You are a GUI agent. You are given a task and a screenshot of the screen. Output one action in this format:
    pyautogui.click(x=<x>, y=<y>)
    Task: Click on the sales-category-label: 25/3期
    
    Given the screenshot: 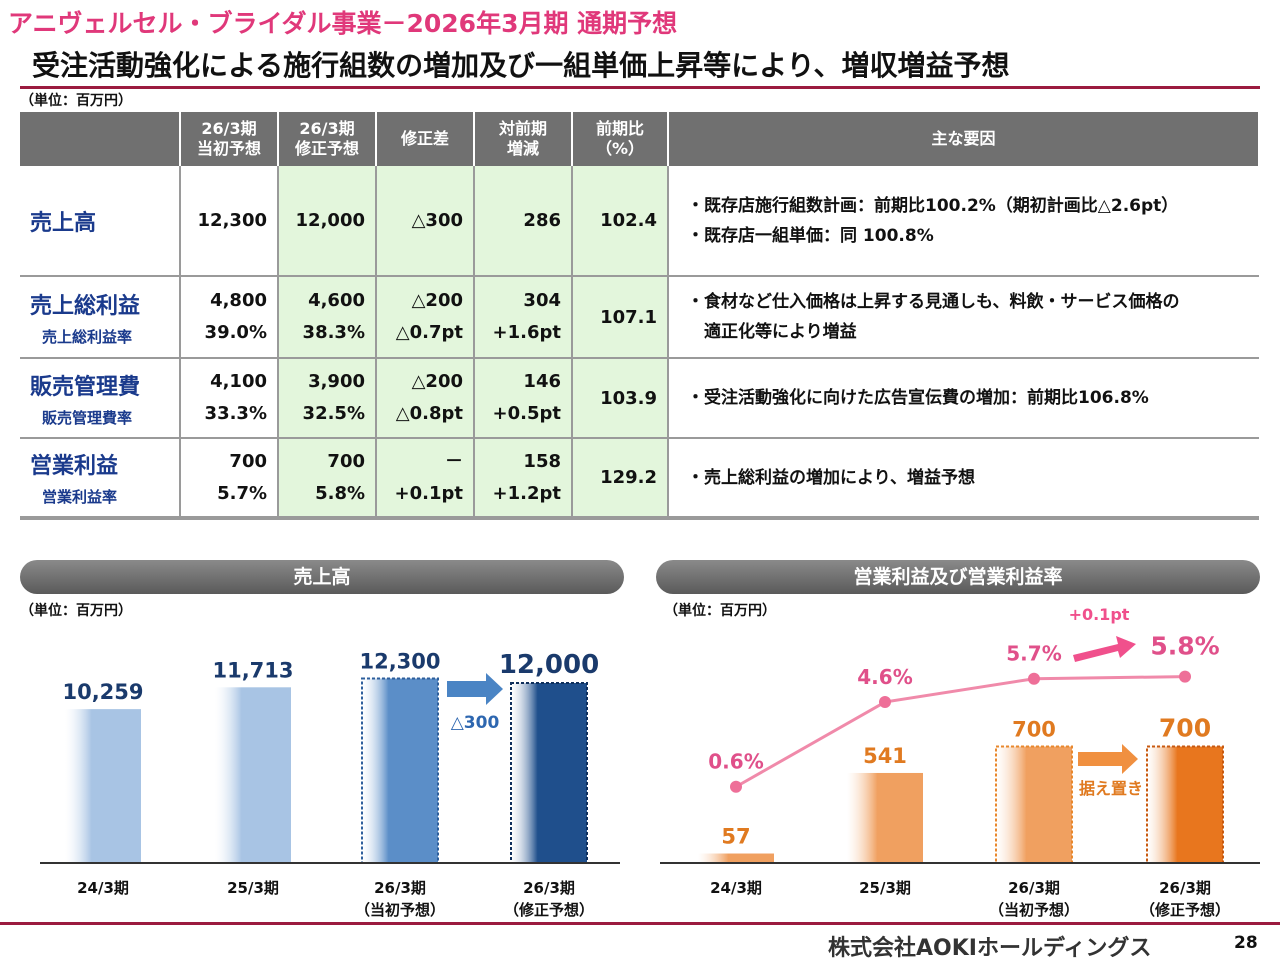 What is the action you would take?
    pyautogui.click(x=253, y=888)
    